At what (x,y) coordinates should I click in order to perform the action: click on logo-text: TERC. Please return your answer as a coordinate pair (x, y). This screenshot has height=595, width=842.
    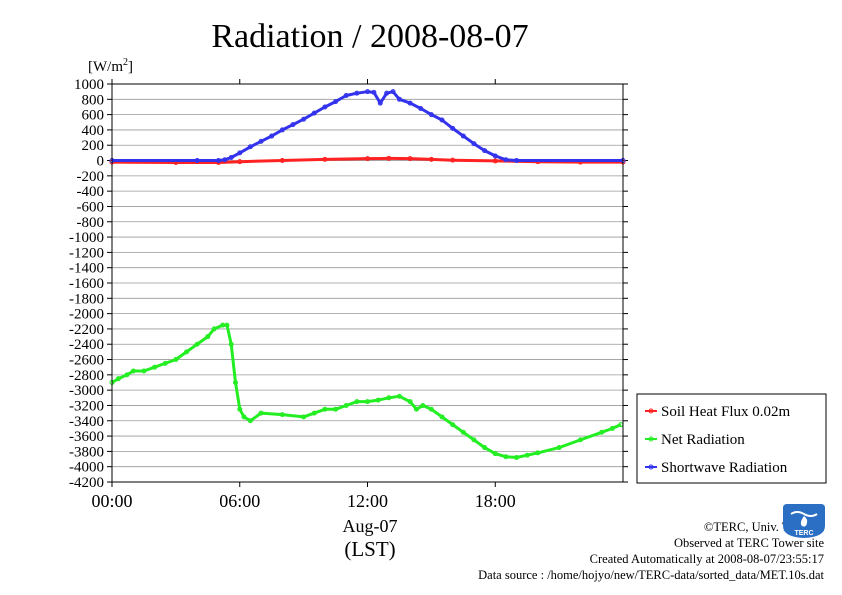
    Looking at the image, I should click on (803, 533).